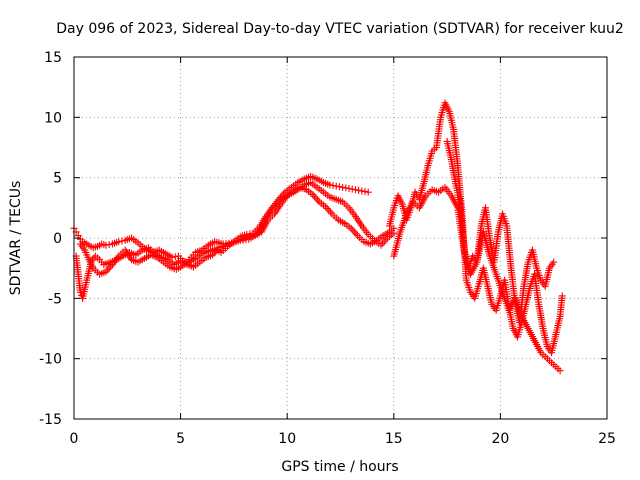 The image size is (640, 480). I want to click on y-tick-label: 15, so click(53, 58).